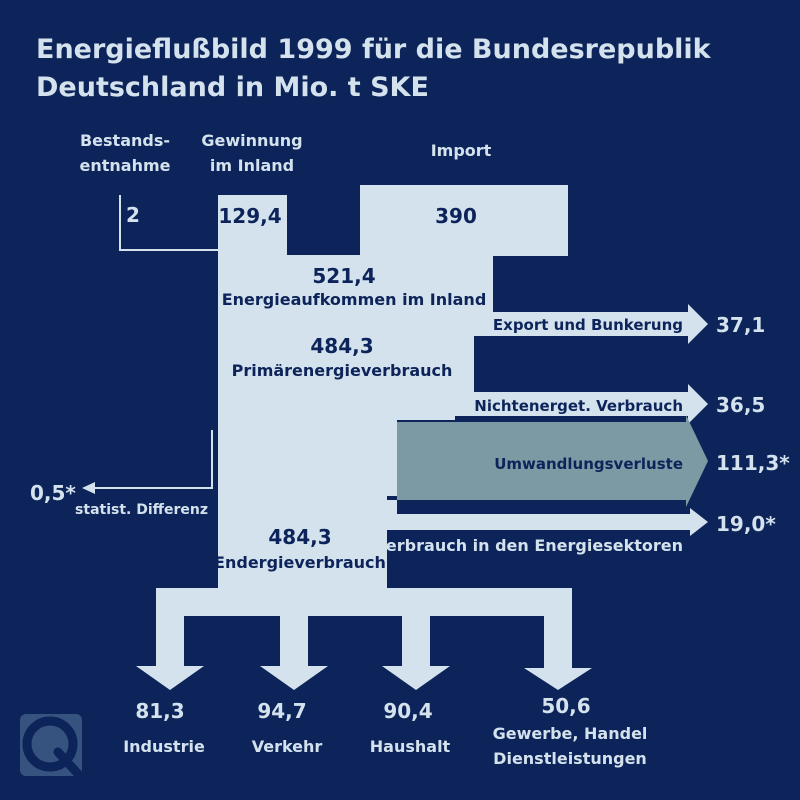  I want to click on sector-label-gewerbe-1: Gewerbe, Handel, so click(570, 733).